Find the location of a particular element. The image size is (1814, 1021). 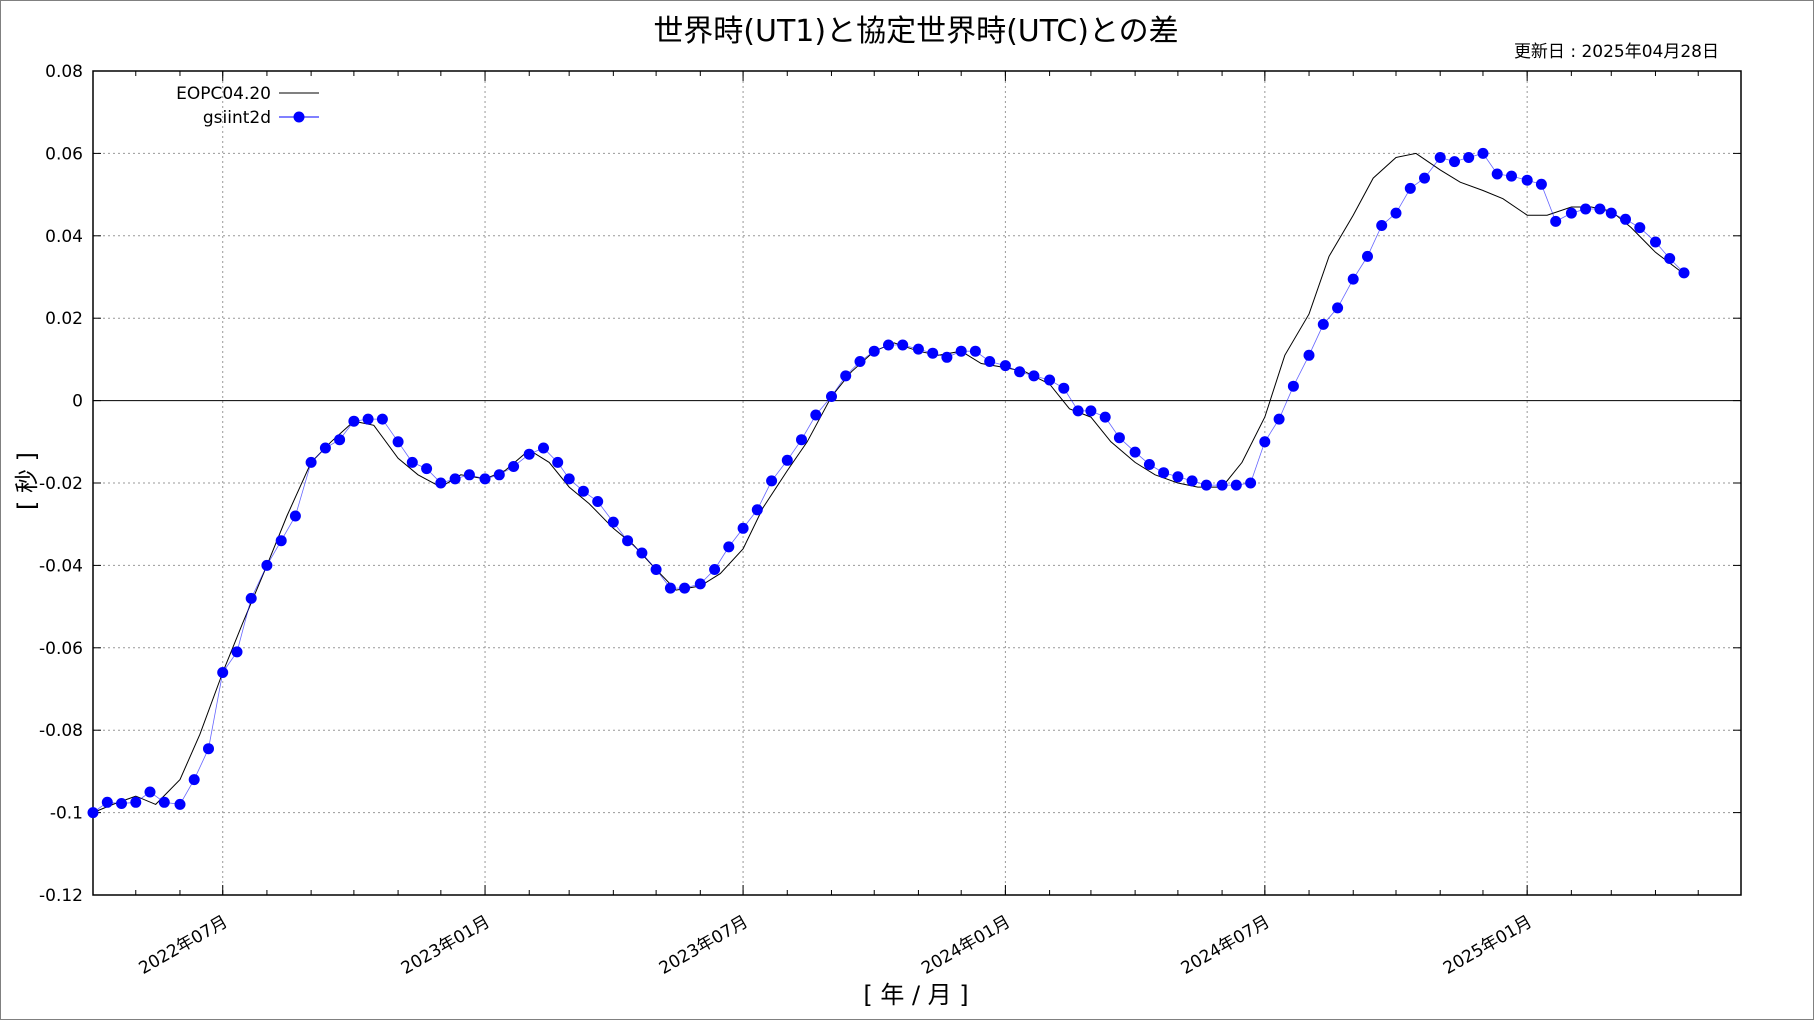

legend-label-gsiint2d: gsiint2d is located at coordinates (237, 118).